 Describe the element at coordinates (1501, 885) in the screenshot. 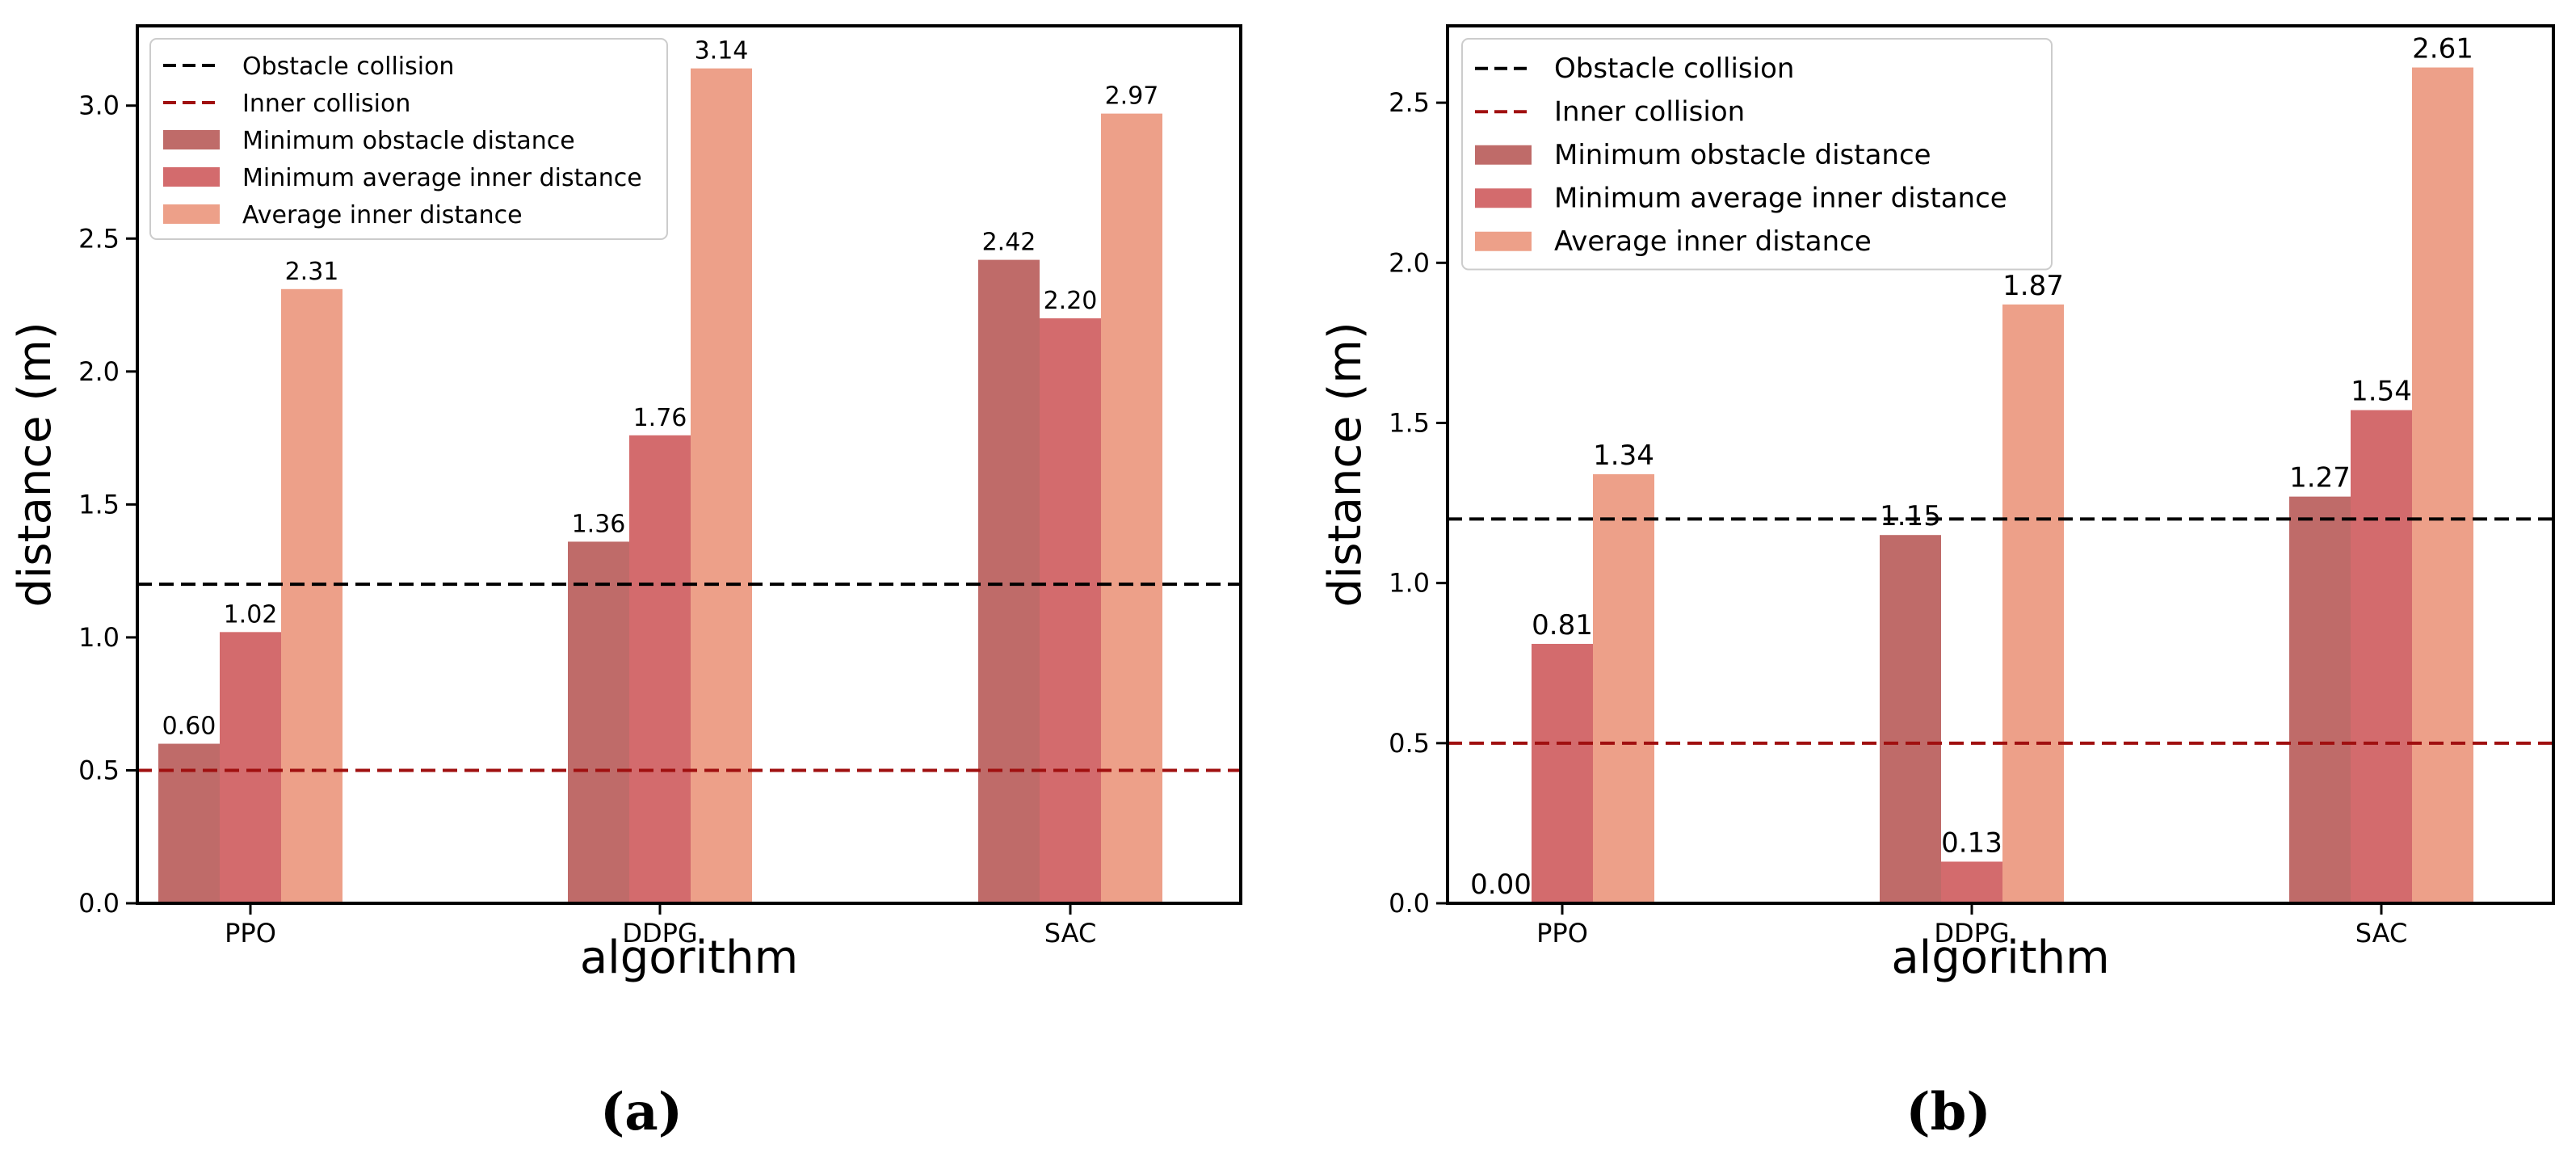

I see `bar-value-label: 0.00` at that location.